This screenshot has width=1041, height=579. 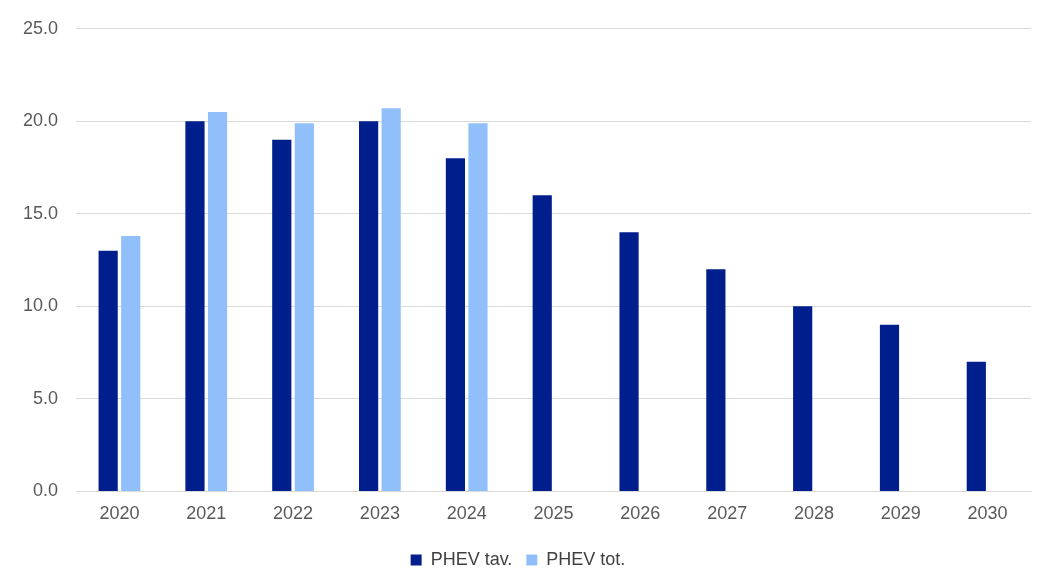 What do you see at coordinates (471, 558) in the screenshot?
I see `legend-label: PHEV tav.` at bounding box center [471, 558].